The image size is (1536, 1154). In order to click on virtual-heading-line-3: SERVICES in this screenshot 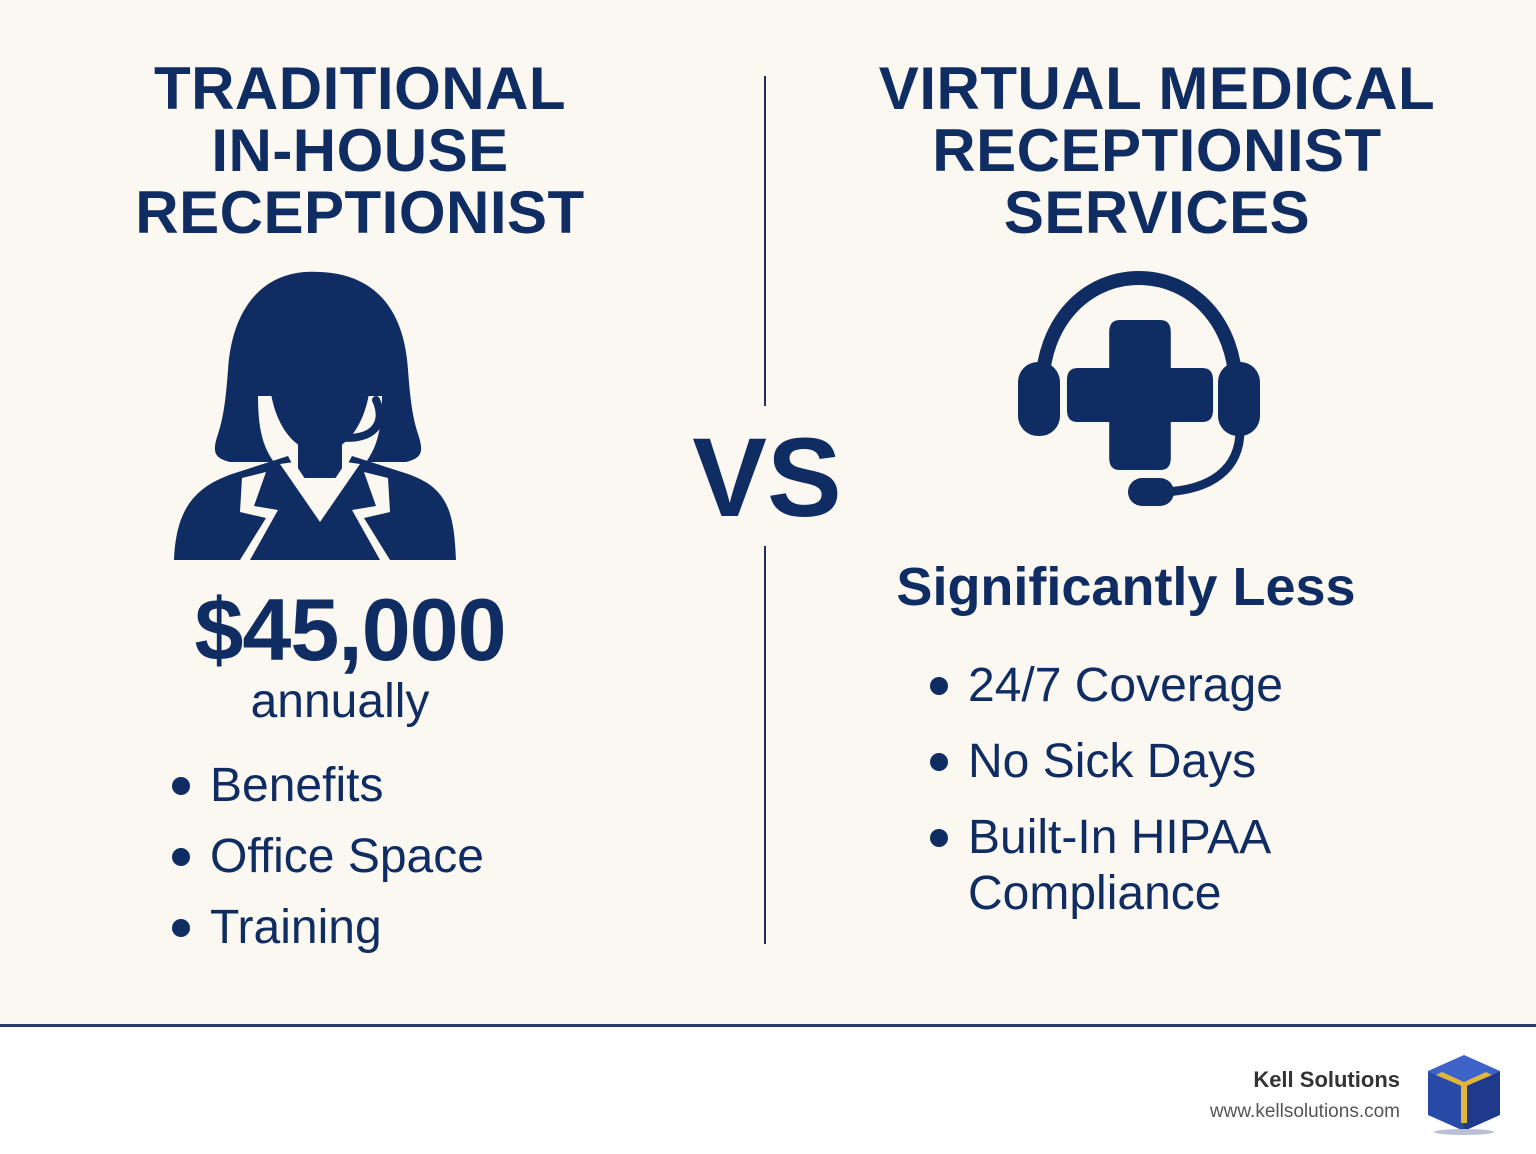, I will do `click(1157, 212)`.